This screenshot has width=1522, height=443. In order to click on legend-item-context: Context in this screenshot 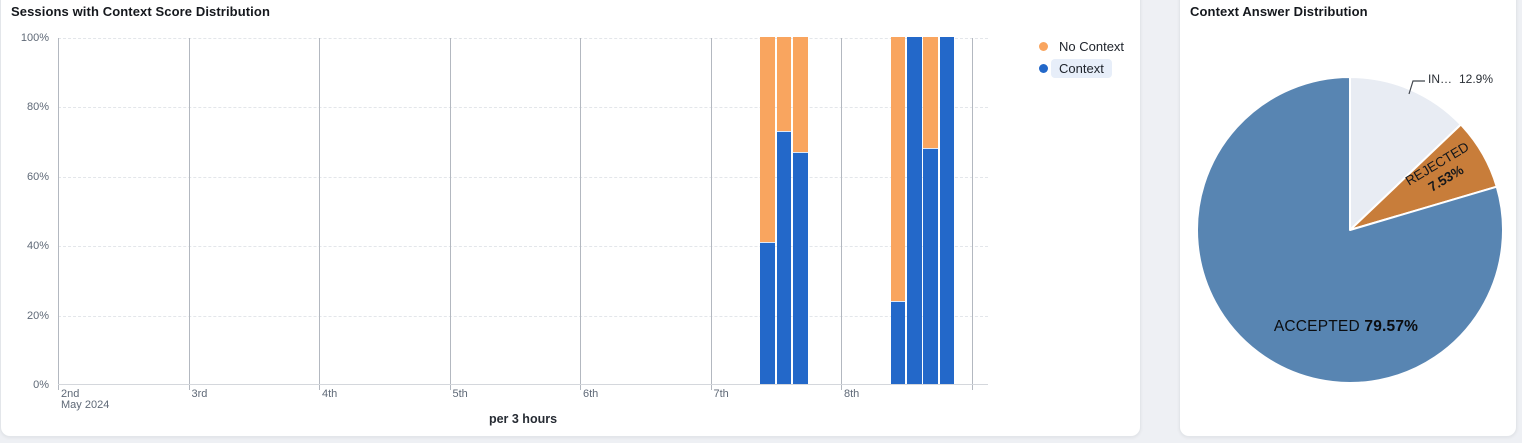, I will do `click(1085, 68)`.